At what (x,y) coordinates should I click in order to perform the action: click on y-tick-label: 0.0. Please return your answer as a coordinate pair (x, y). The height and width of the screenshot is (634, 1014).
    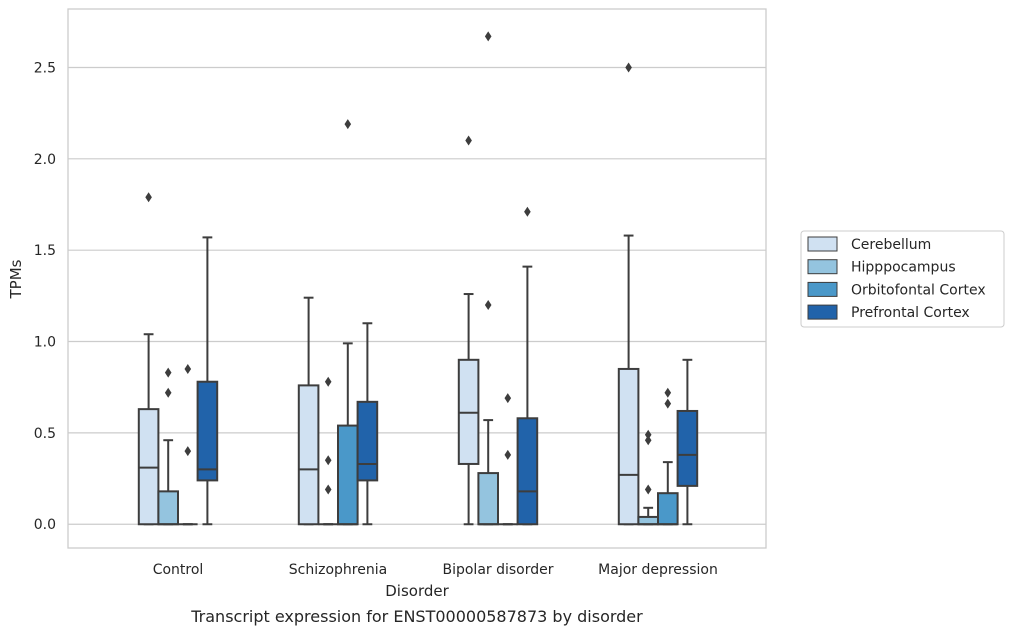
    Looking at the image, I should click on (45, 525).